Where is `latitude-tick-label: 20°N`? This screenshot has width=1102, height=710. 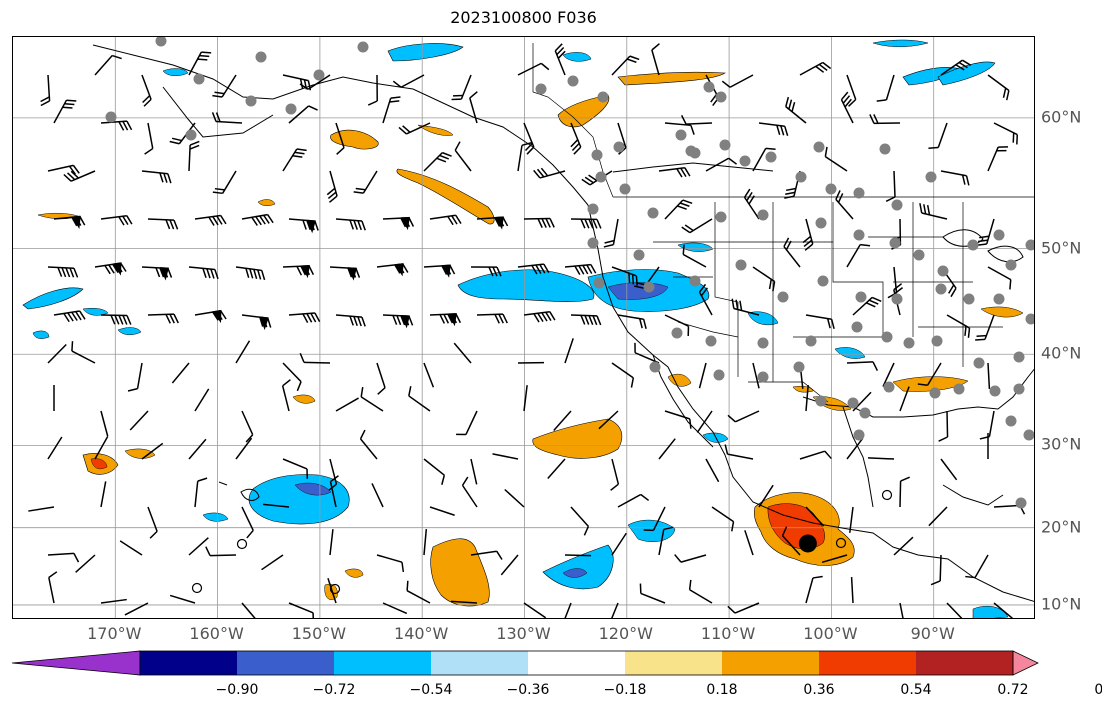 latitude-tick-label: 20°N is located at coordinates (1061, 527).